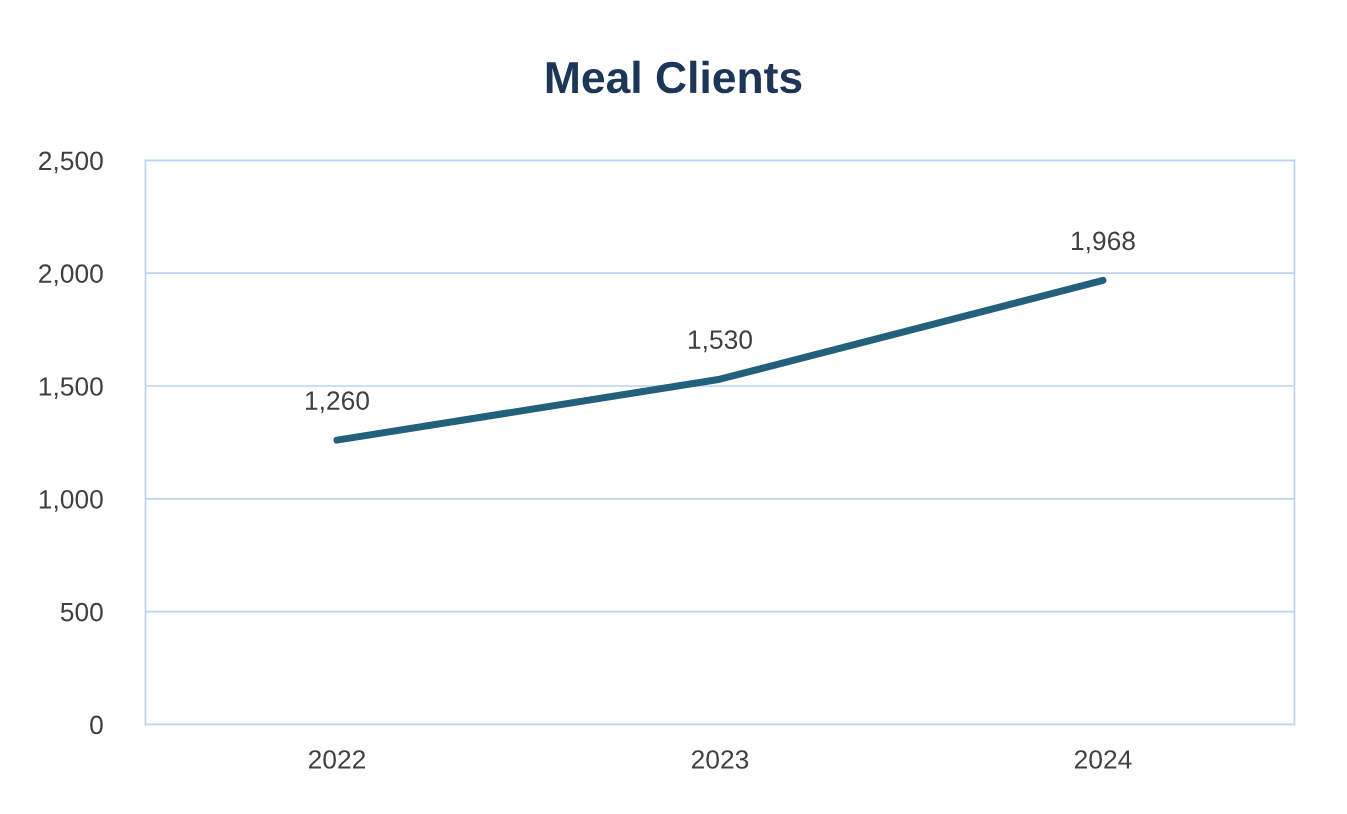 Image resolution: width=1347 pixels, height=814 pixels. Describe the element at coordinates (96, 725) in the screenshot. I see `y-tick-label: 0` at that location.